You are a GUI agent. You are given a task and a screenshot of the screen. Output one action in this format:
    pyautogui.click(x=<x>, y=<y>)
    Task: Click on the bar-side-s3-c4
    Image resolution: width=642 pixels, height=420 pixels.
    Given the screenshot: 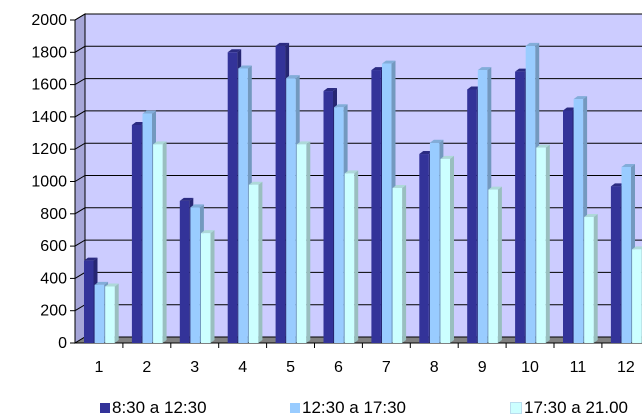 What is the action you would take?
    pyautogui.click(x=260, y=262)
    